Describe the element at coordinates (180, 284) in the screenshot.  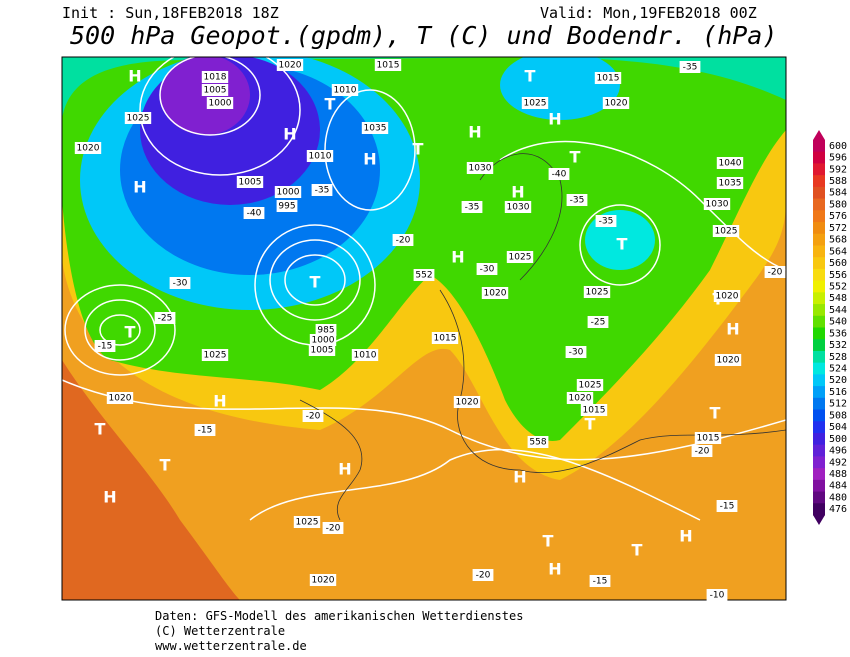
I see `contour-label: -30` at that location.